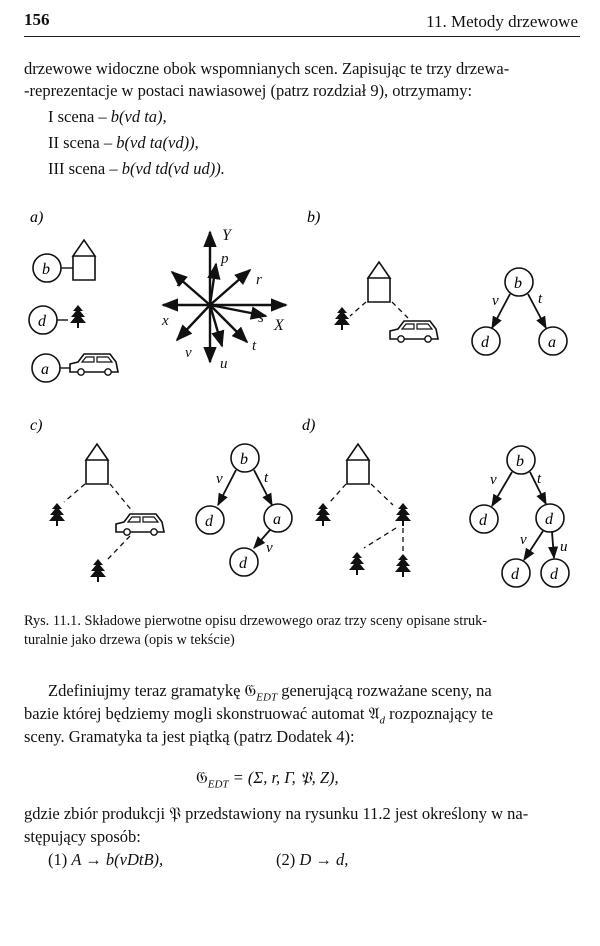 The height and width of the screenshot is (946, 600). I want to click on scene-b-tree: b d a v t, so click(519, 311).